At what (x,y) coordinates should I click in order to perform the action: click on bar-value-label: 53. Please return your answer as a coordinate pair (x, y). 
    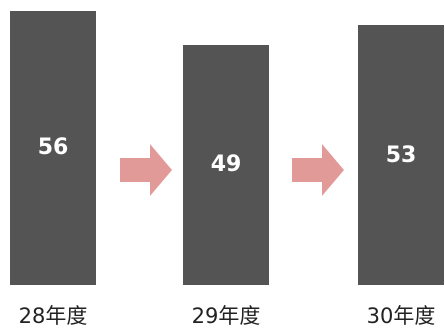
    Looking at the image, I should click on (401, 155).